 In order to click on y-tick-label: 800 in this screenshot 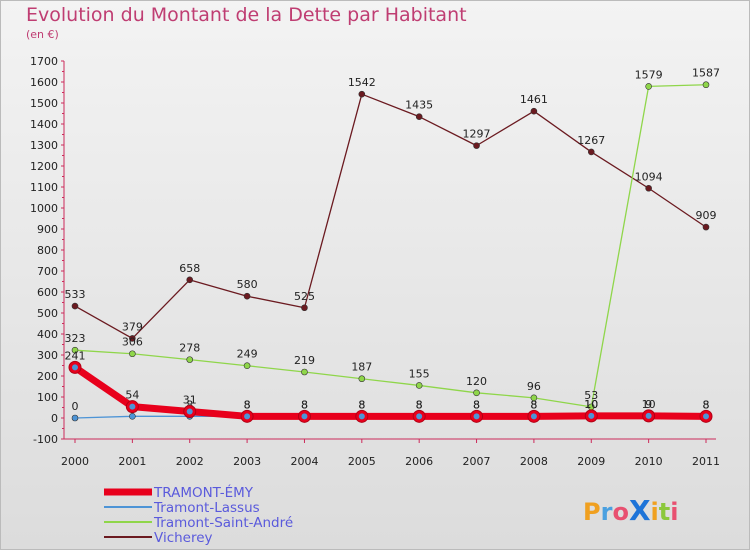, I will do `click(47, 250)`.